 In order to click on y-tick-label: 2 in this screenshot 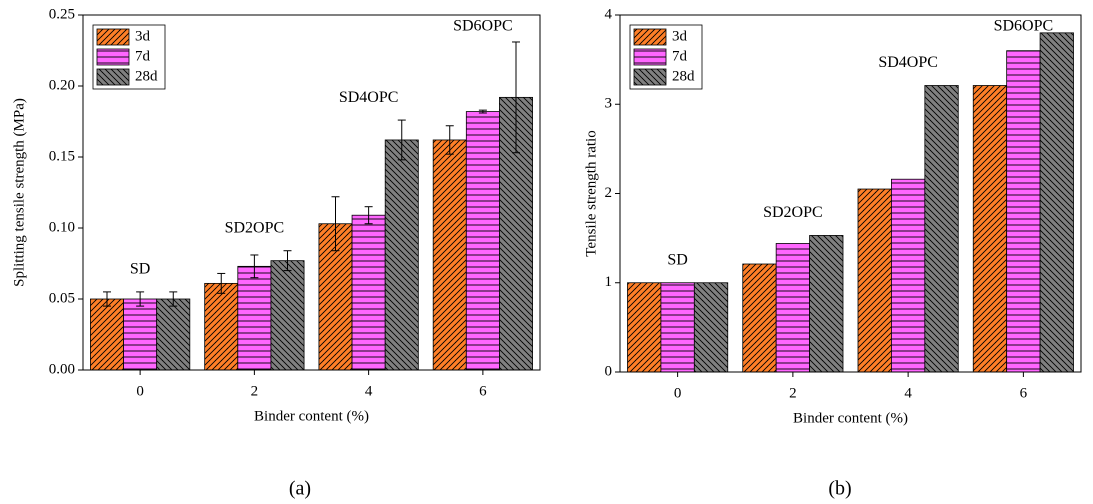, I will do `click(609, 193)`.